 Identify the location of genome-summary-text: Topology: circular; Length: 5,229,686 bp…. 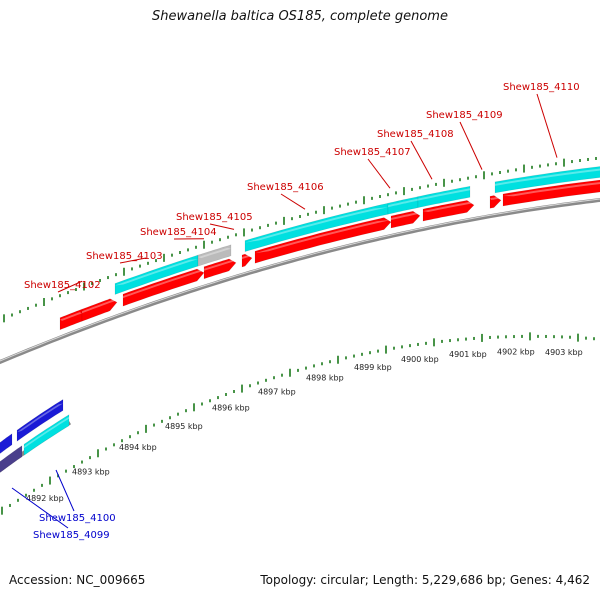
(425, 580).